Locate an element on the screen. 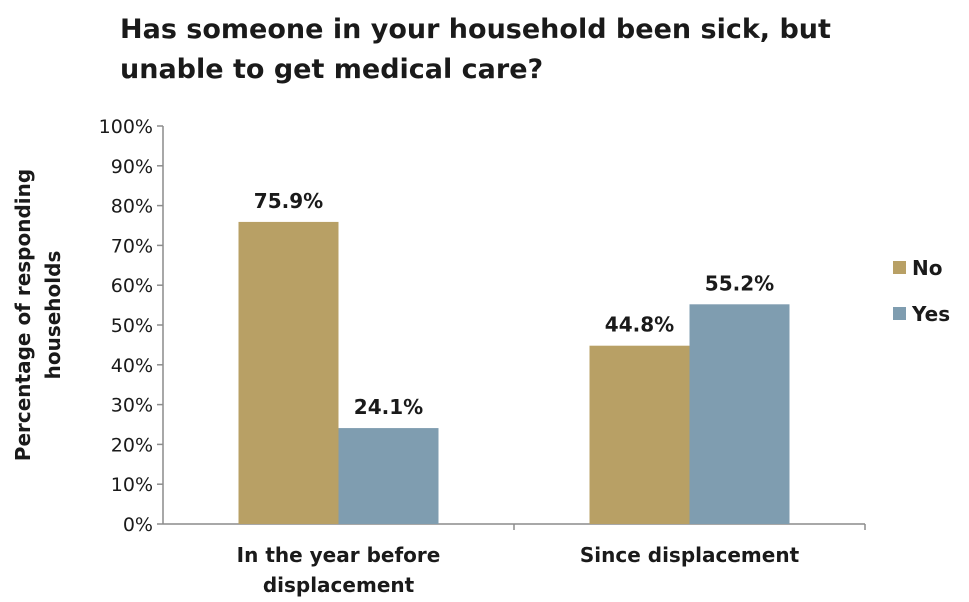 Image resolution: width=969 pixels, height=602 pixels. legend-label-no: No is located at coordinates (927, 268).